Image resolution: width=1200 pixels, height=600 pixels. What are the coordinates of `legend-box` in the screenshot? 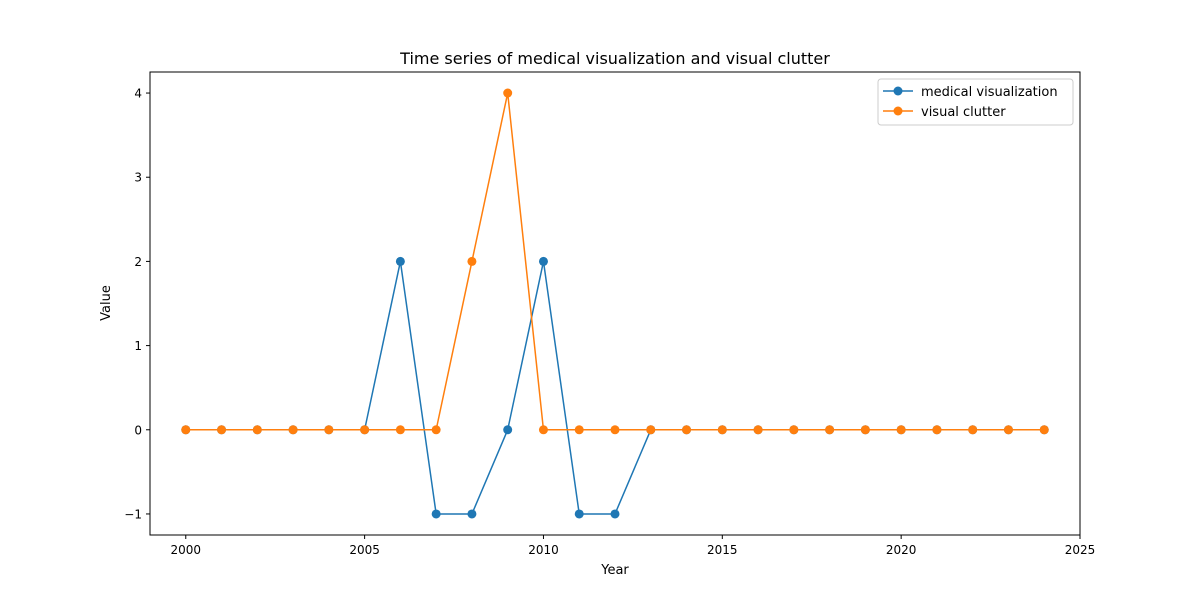 It's located at (975, 102).